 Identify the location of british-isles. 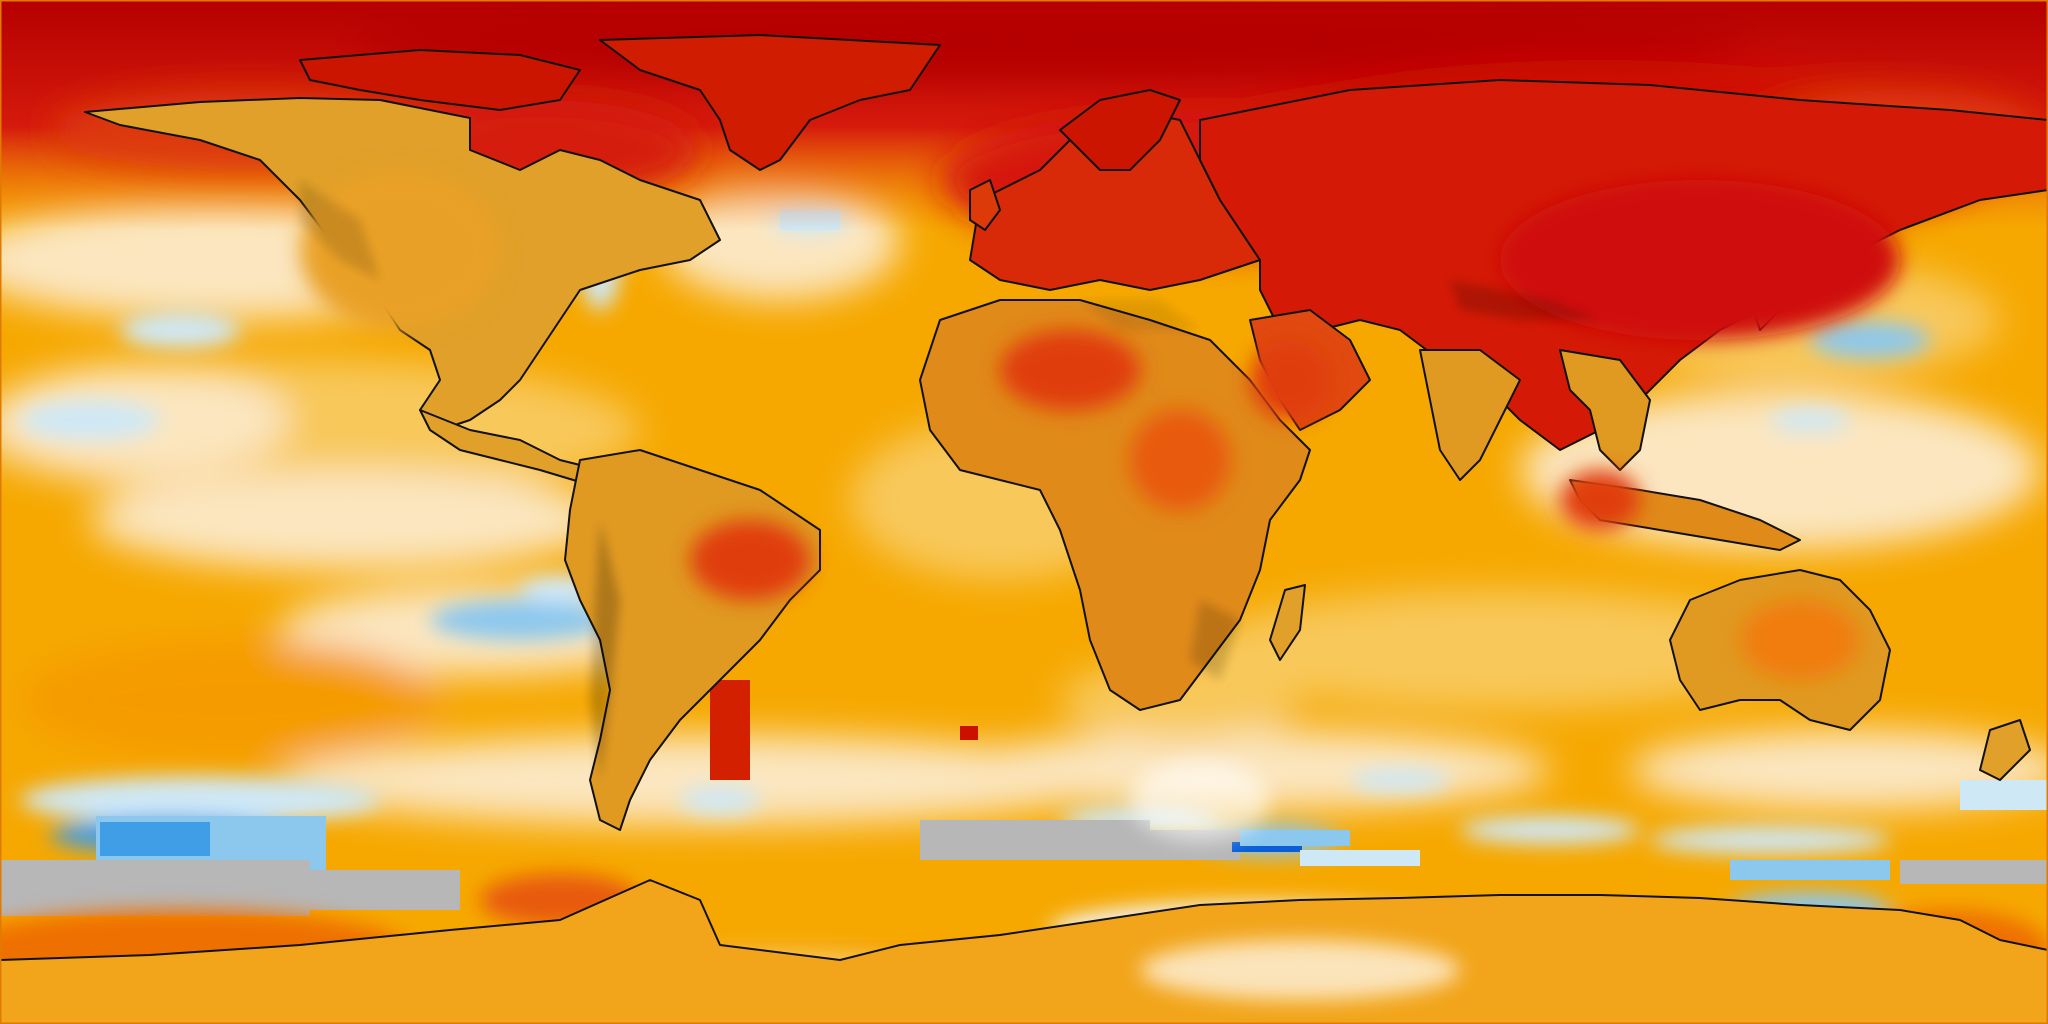
(985, 205).